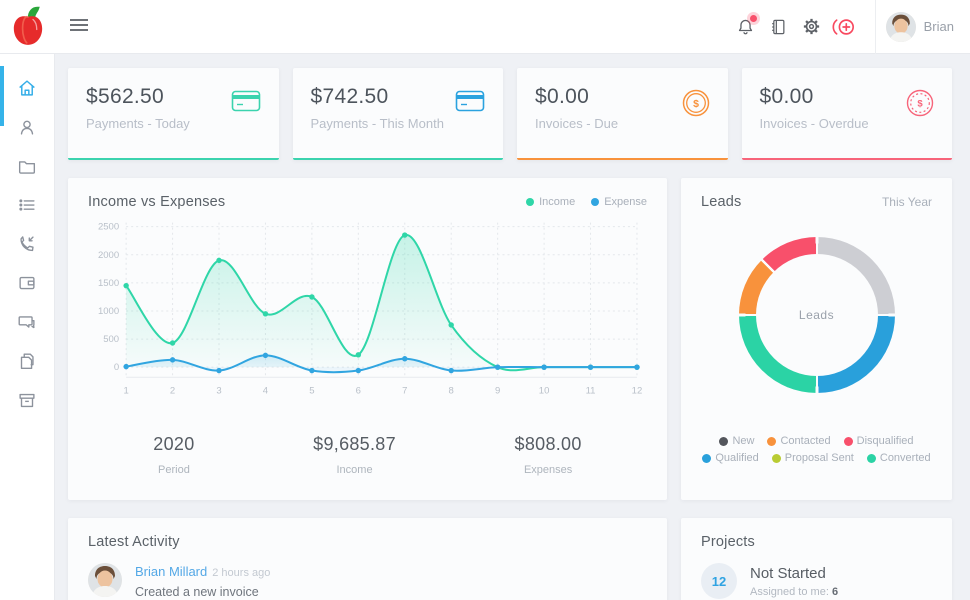 Image resolution: width=970 pixels, height=600 pixels. Describe the element at coordinates (835, 591) in the screenshot. I see `assigned-count: 6` at that location.